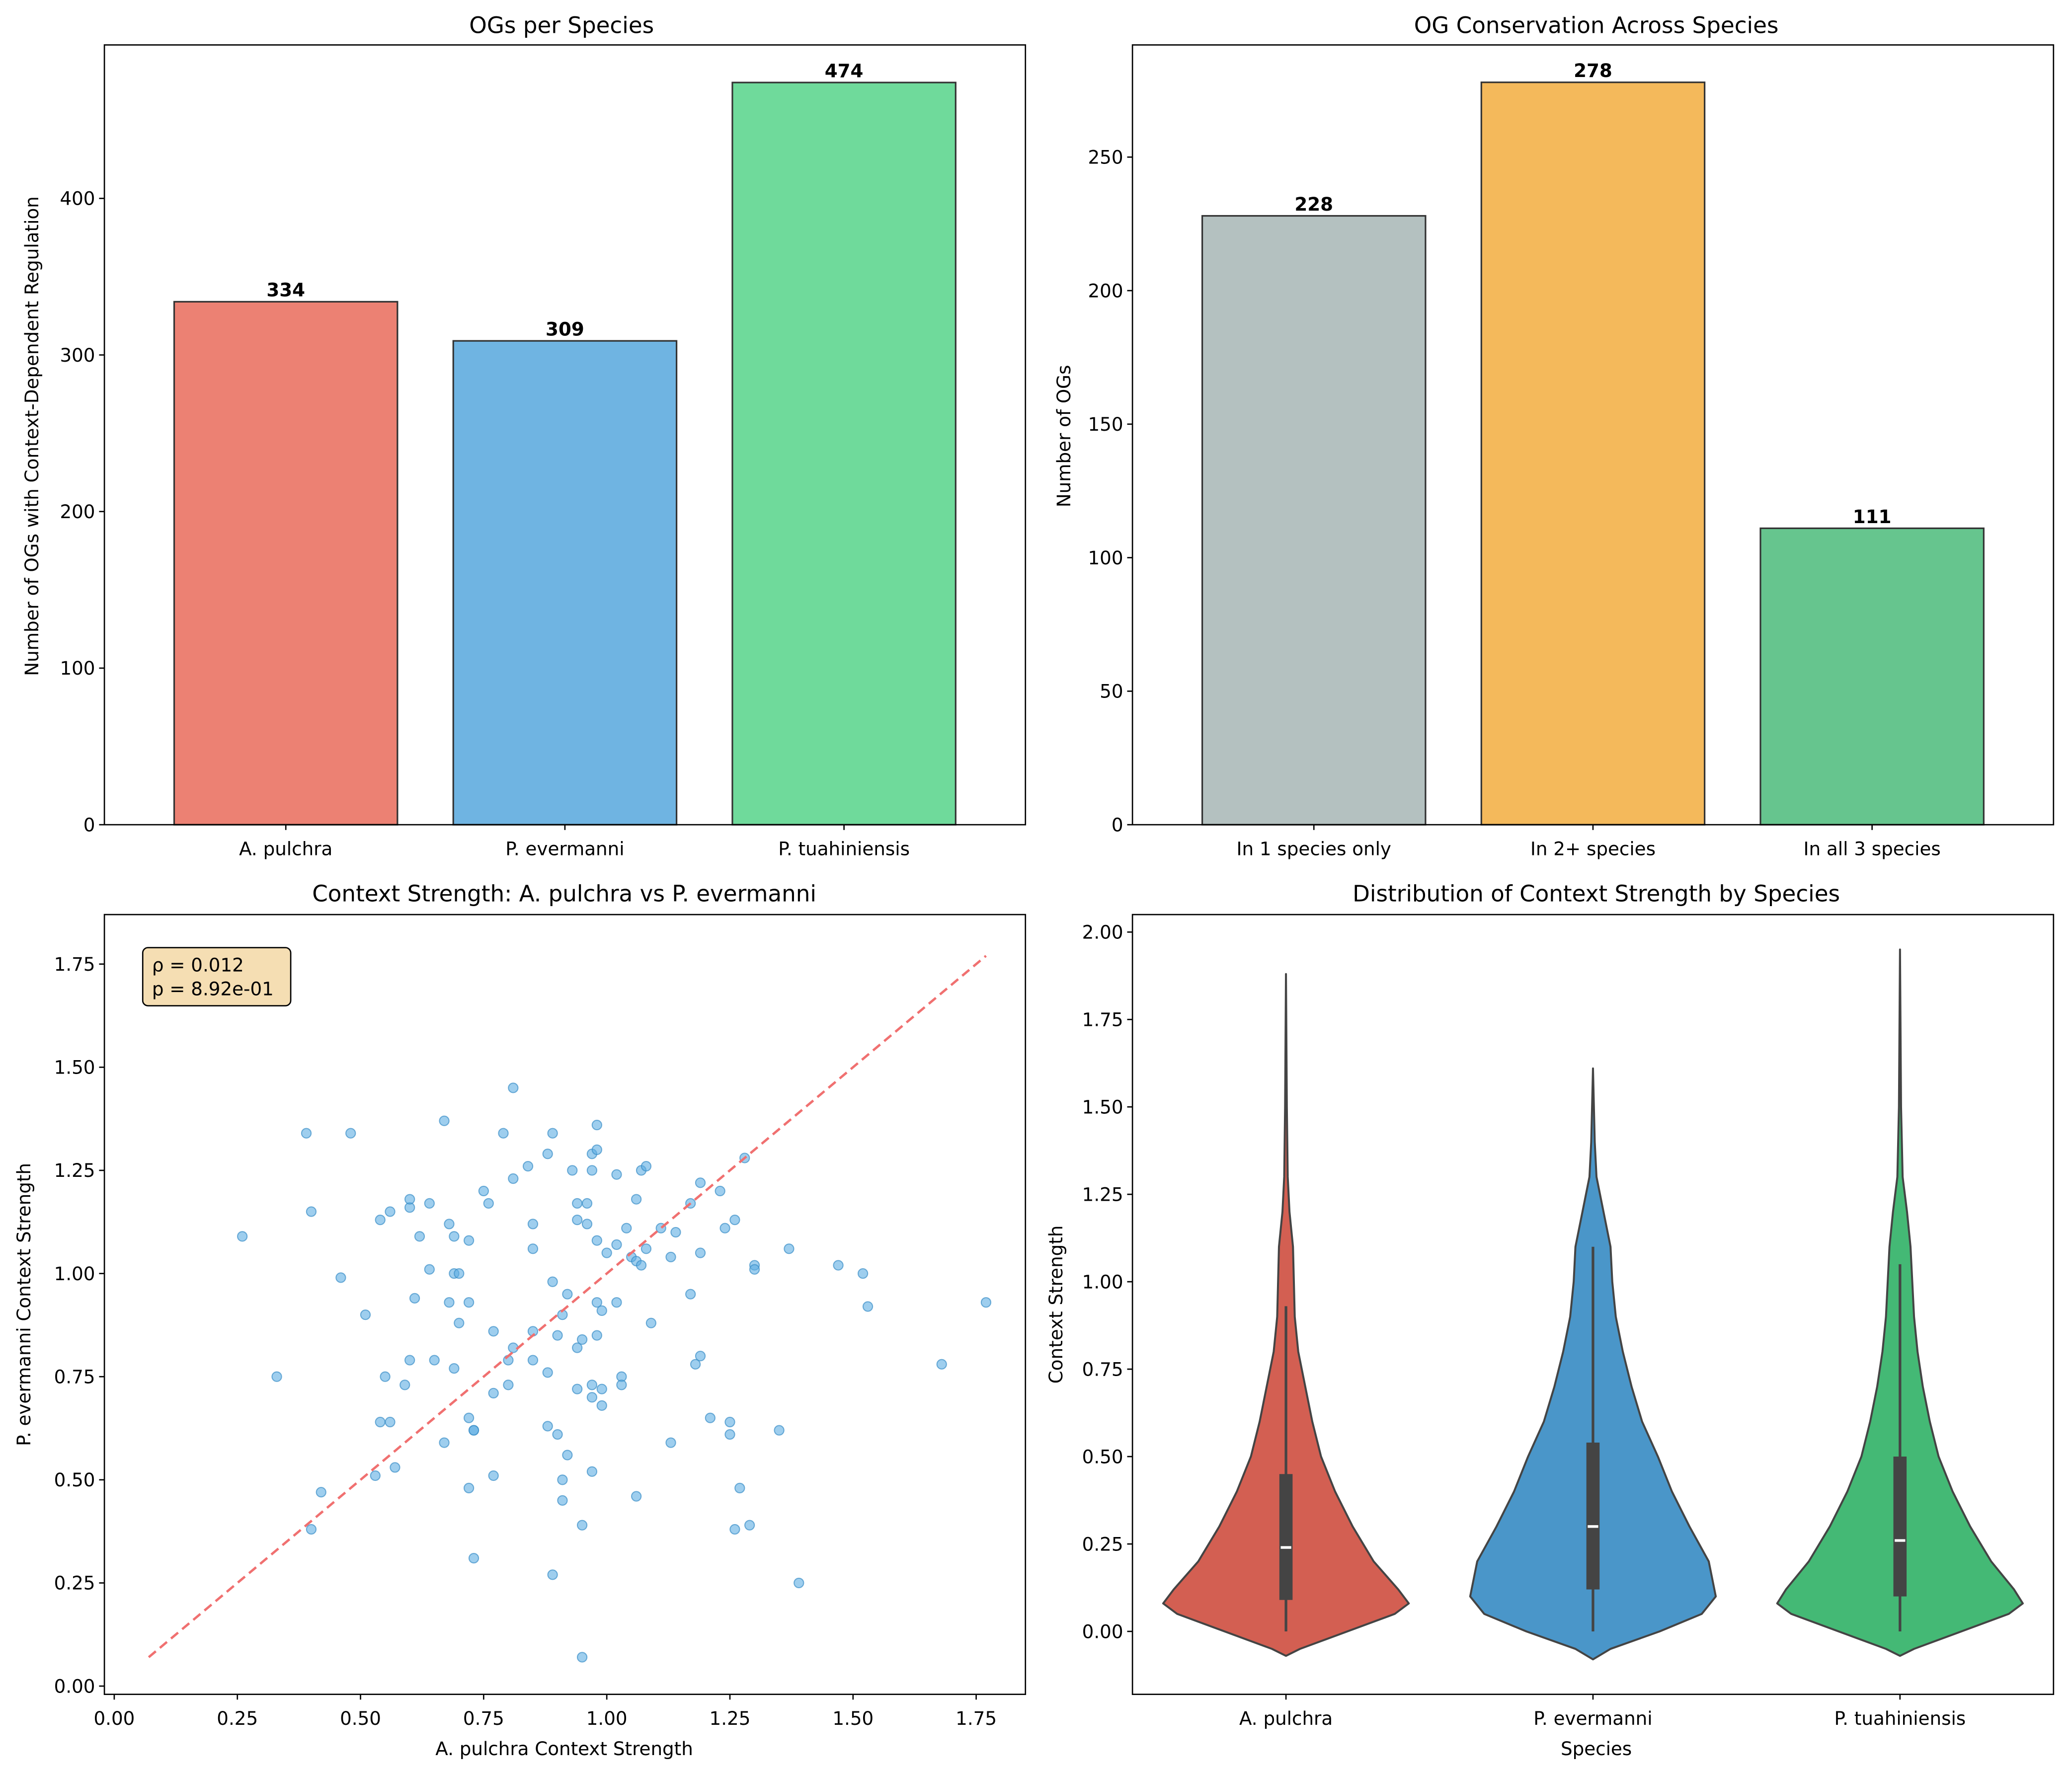  Describe the element at coordinates (79, 1325) in the screenshot. I see `y-ticks: 0.00 0.25 0.50 0.75 1.00 1.25 1.50 1.75` at that location.